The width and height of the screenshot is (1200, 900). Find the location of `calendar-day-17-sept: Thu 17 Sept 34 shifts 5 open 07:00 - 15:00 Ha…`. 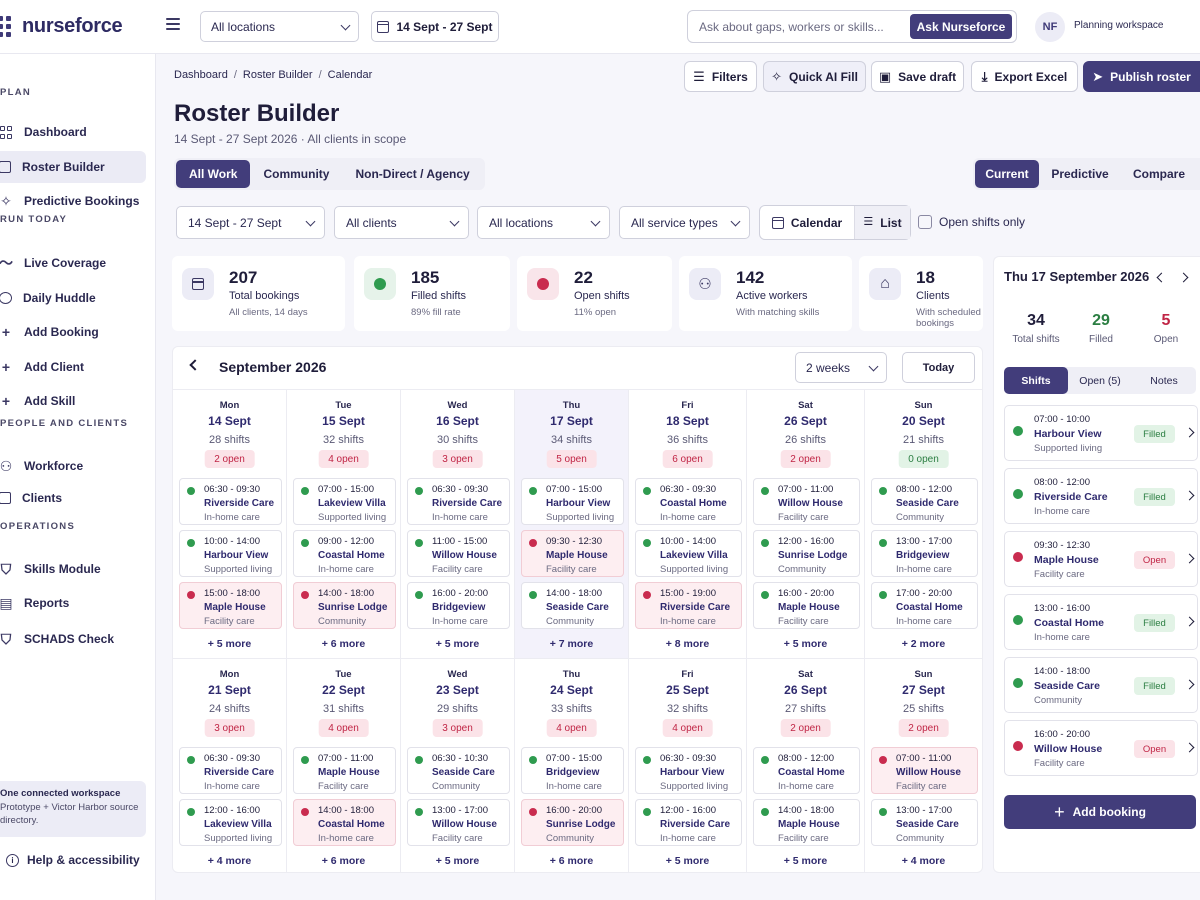

calendar-day-17-sept: Thu 17 Sept 34 shifts 5 open 07:00 - 15:00 Ha… is located at coordinates (572, 523).